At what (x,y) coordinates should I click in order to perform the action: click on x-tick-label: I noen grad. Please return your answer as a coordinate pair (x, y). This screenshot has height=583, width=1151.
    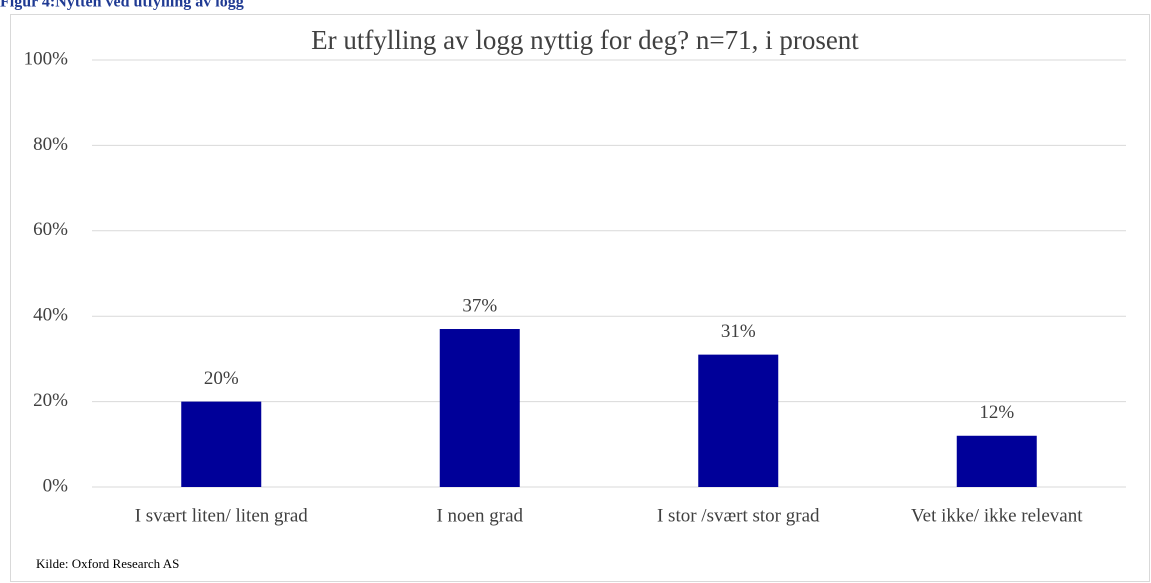
    Looking at the image, I should click on (479, 515).